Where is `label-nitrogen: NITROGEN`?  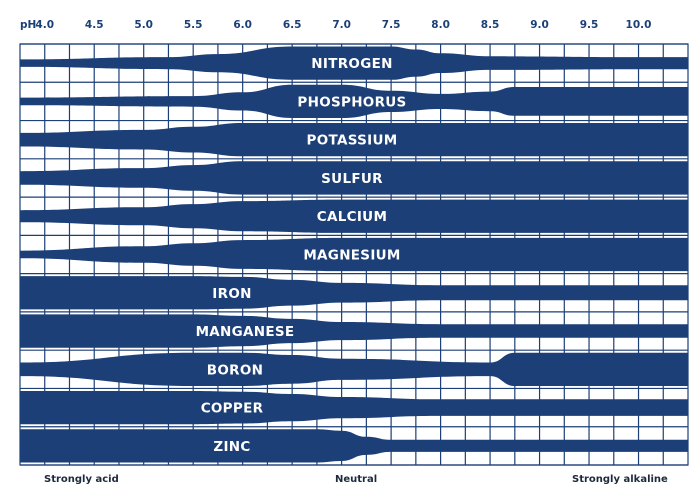 label-nitrogen: NITROGEN is located at coordinates (351, 64).